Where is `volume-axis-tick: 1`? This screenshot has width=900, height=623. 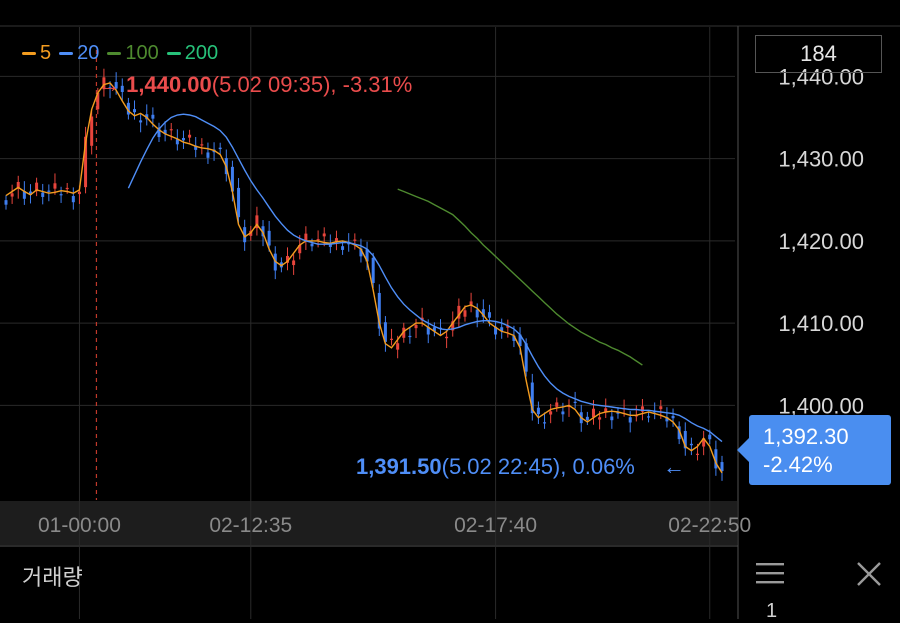
volume-axis-tick: 1 is located at coordinates (772, 611).